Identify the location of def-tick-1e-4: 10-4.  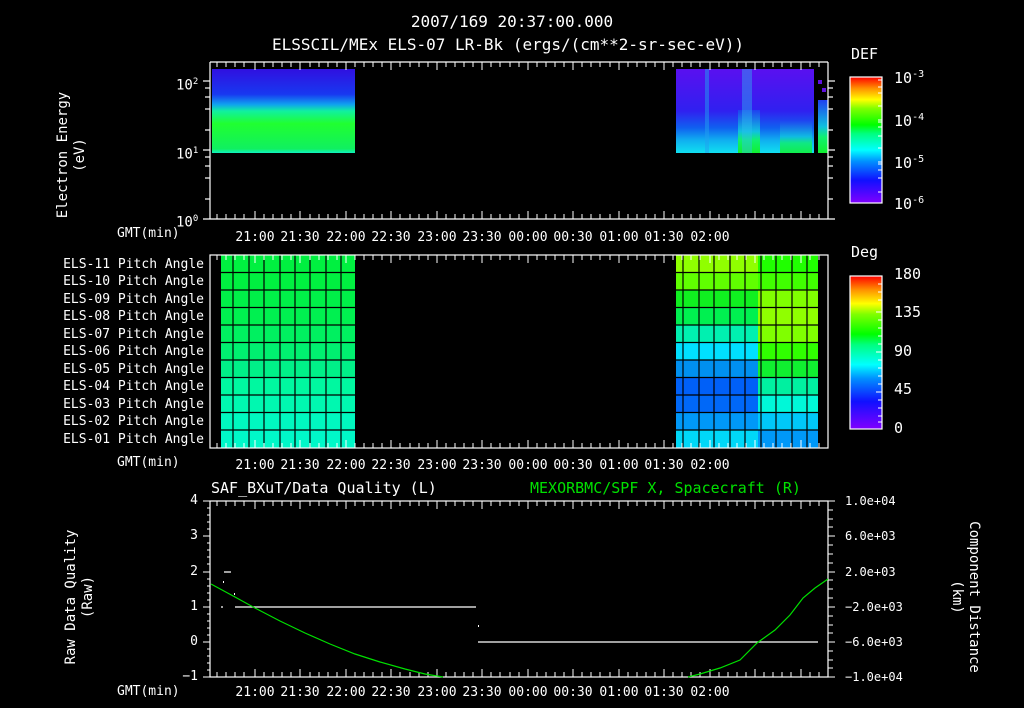
(909, 121).